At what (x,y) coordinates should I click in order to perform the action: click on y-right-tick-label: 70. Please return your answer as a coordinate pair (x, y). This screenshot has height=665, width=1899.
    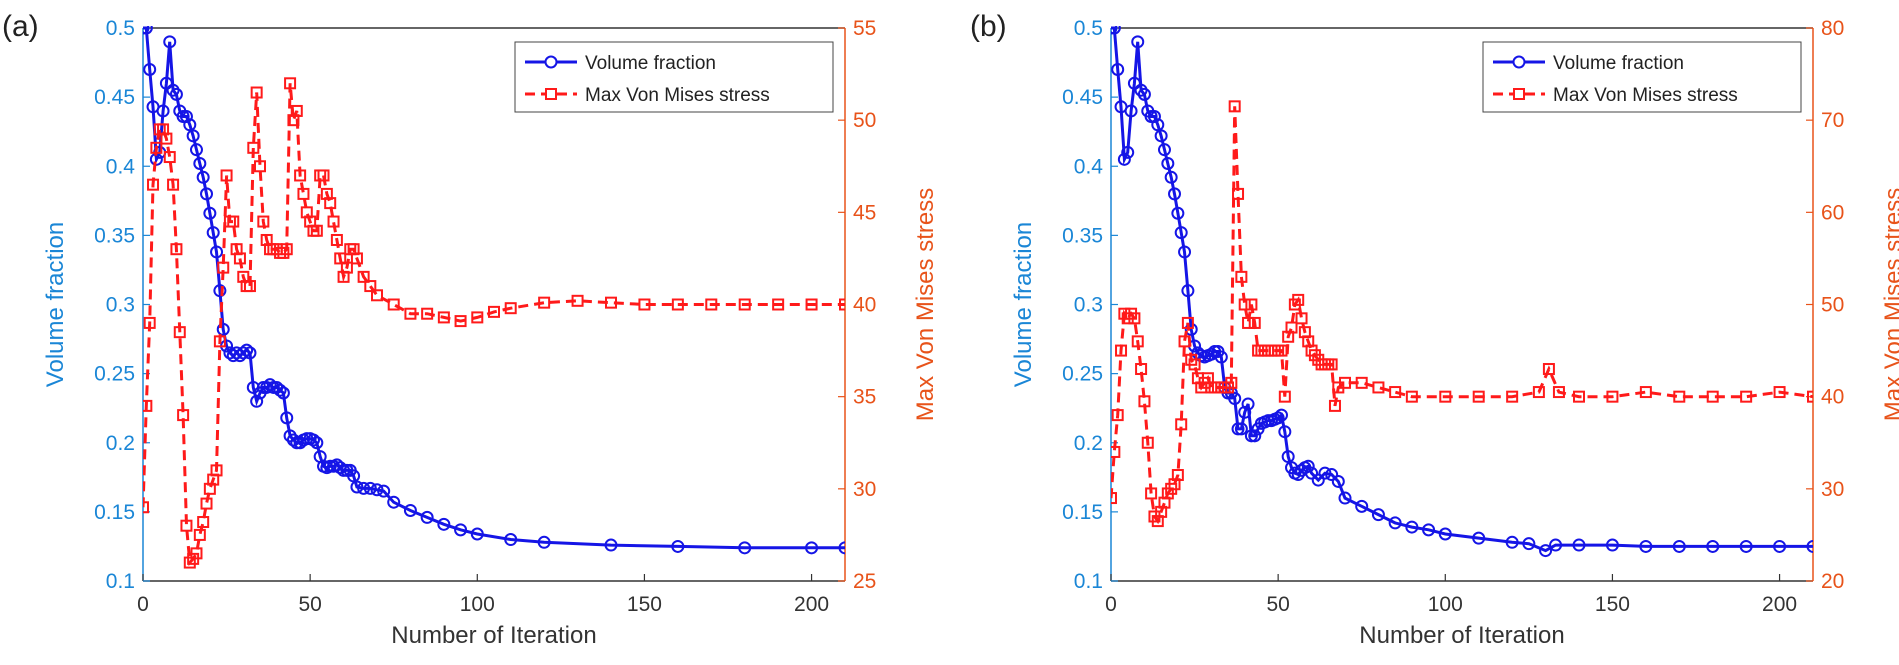
    Looking at the image, I should click on (1832, 120).